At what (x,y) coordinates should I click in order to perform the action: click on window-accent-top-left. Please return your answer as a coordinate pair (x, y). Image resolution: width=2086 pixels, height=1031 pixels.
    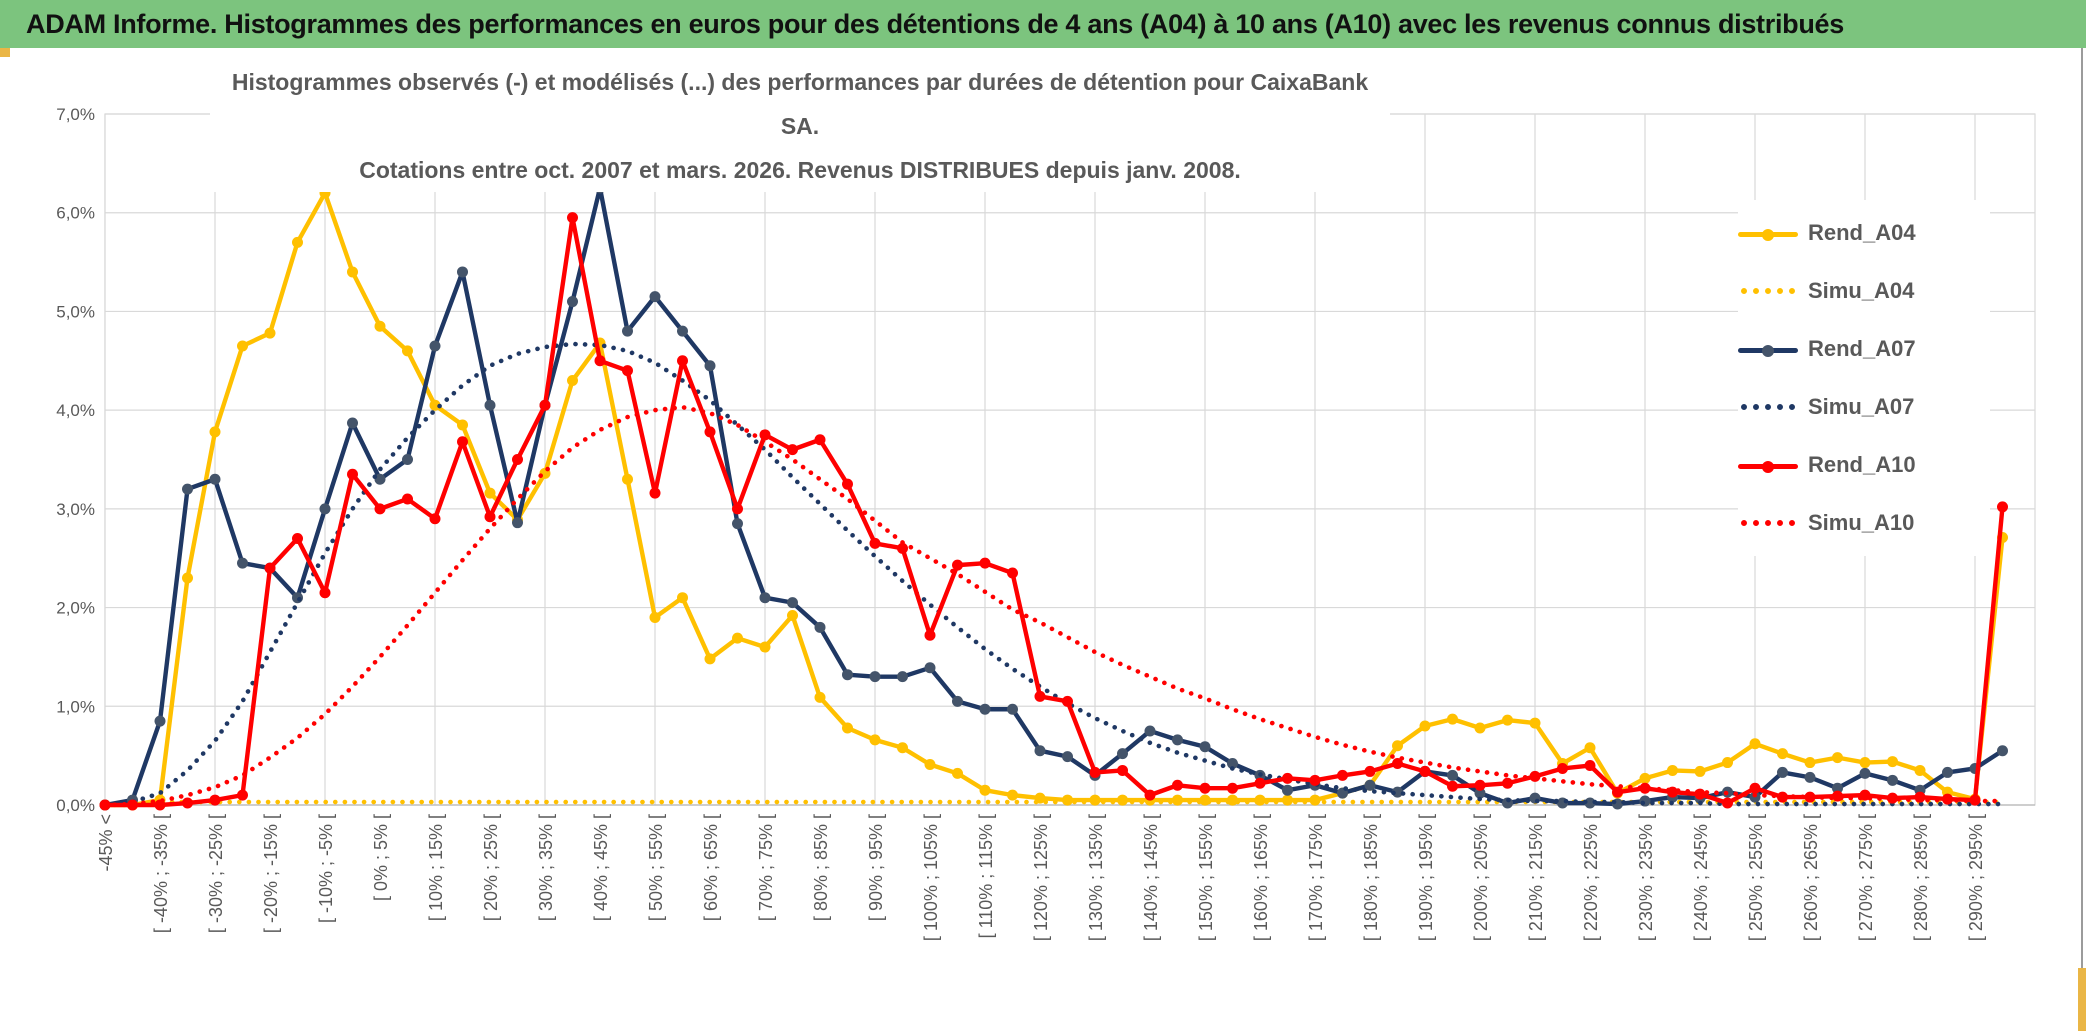
    Looking at the image, I should click on (5, 52).